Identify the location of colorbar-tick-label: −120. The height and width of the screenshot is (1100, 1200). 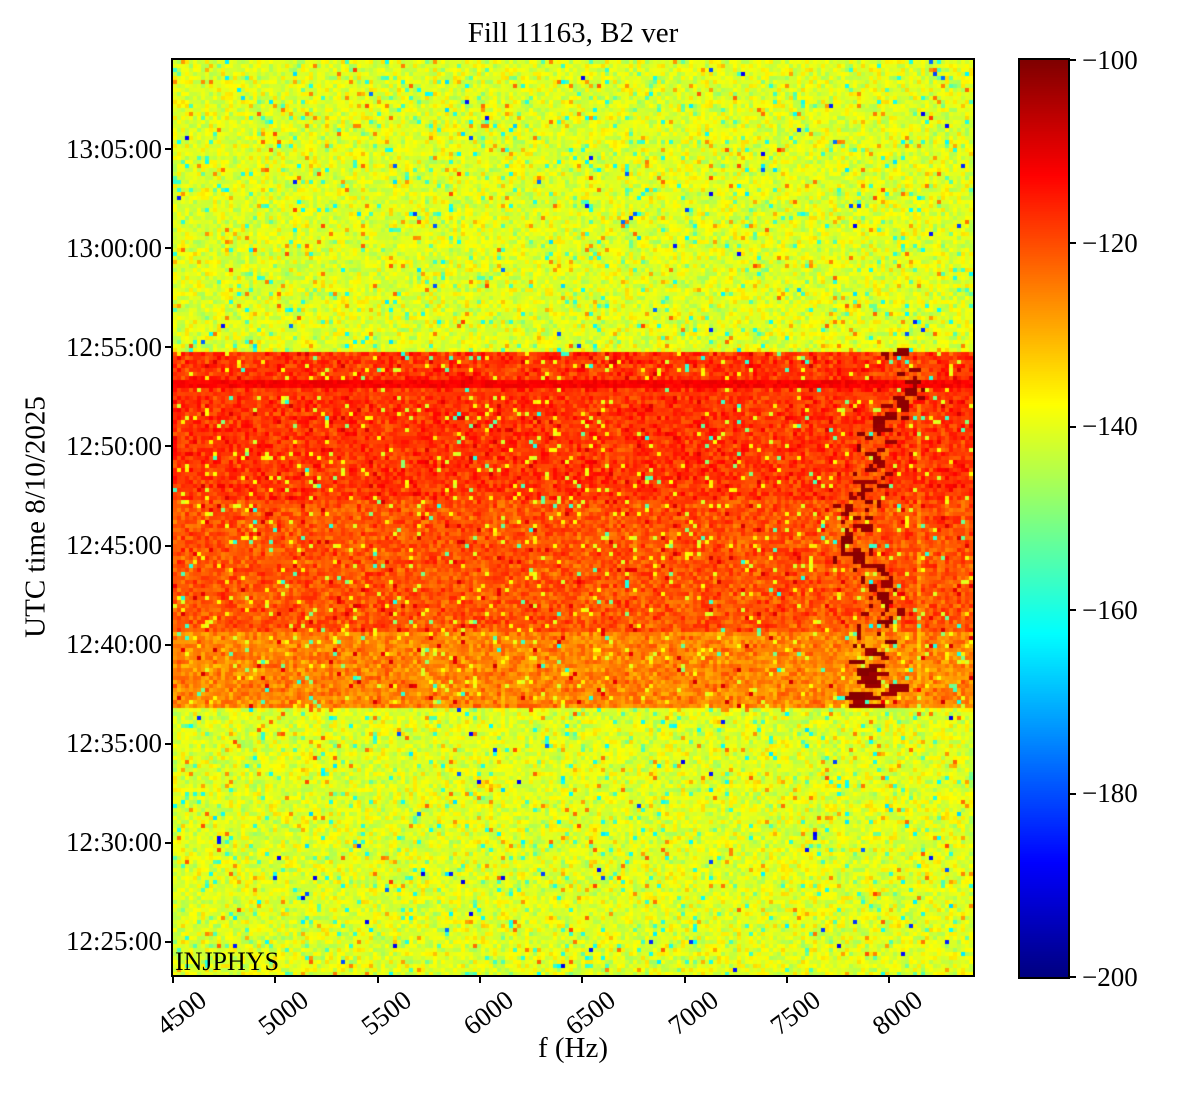
(1110, 242).